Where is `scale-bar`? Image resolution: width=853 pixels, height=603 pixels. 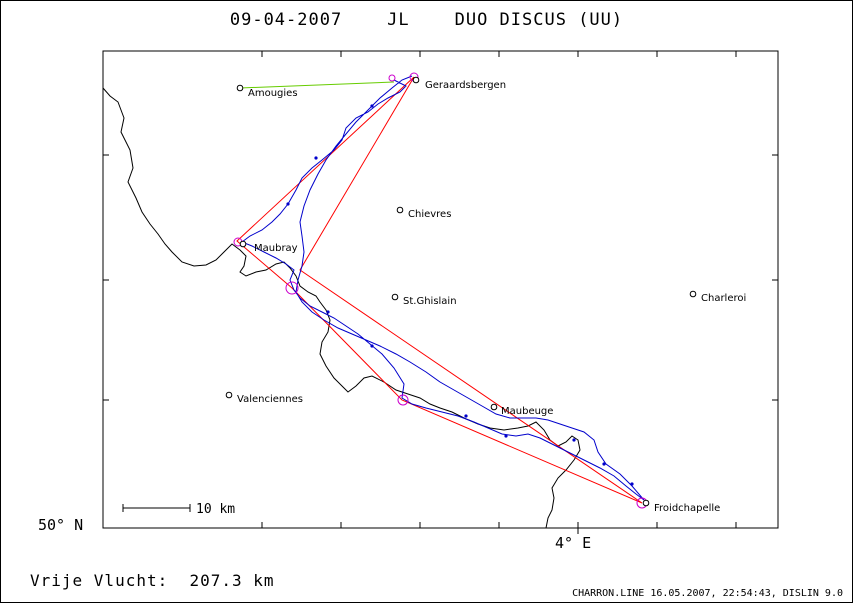
scale-bar is located at coordinates (156, 508).